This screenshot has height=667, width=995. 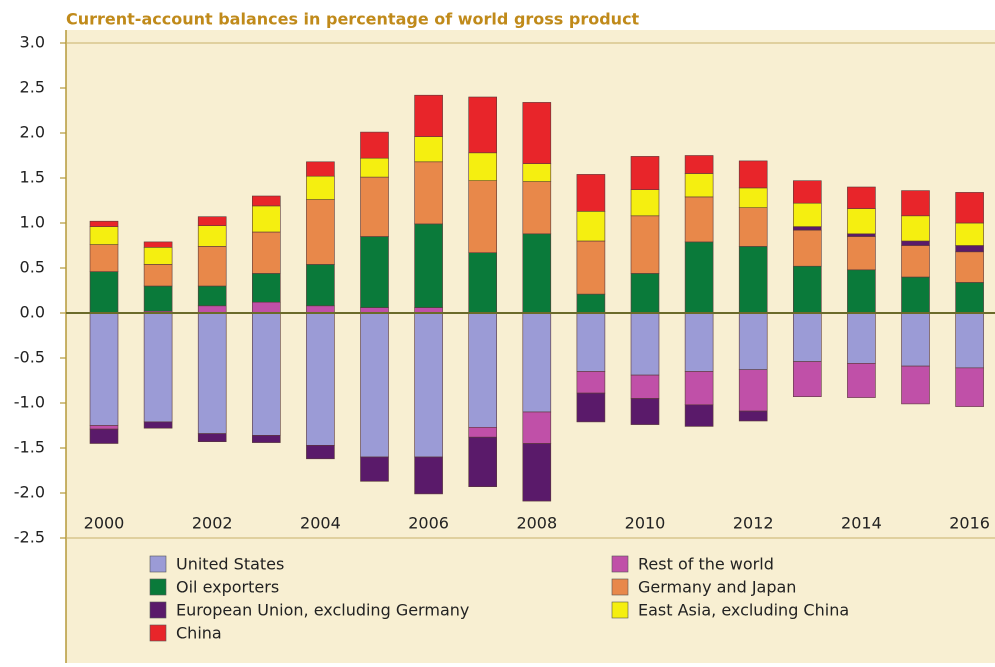 What do you see at coordinates (29, 492) in the screenshot?
I see `y-tick-label: -2.0` at bounding box center [29, 492].